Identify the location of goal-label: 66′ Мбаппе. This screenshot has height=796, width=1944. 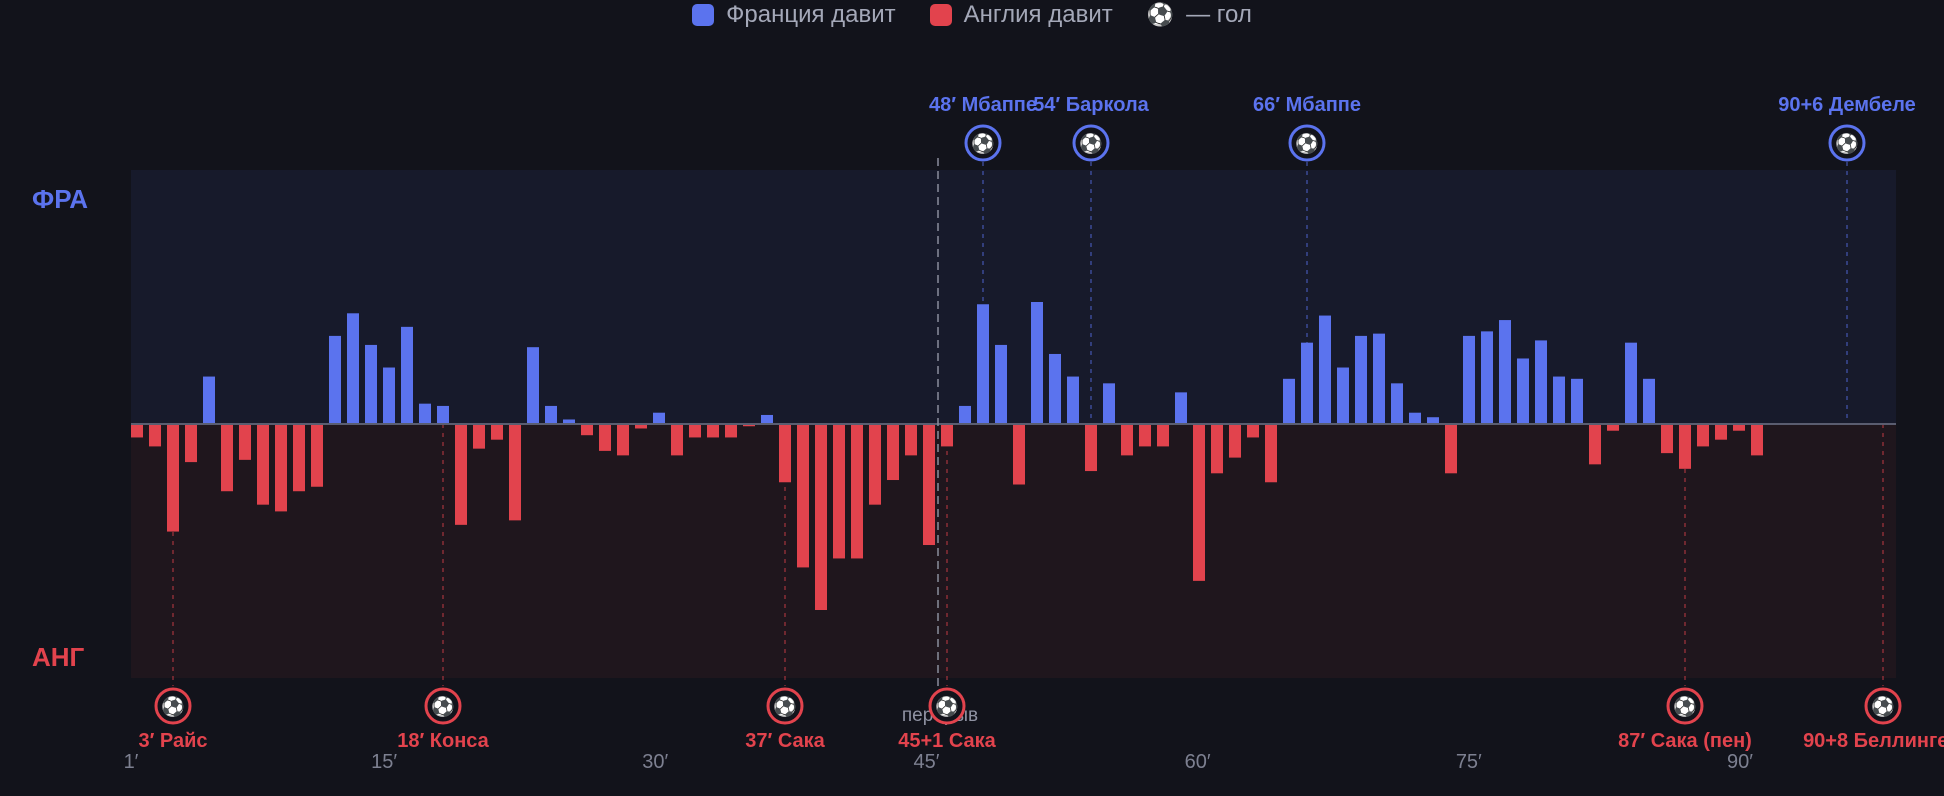
(1307, 105).